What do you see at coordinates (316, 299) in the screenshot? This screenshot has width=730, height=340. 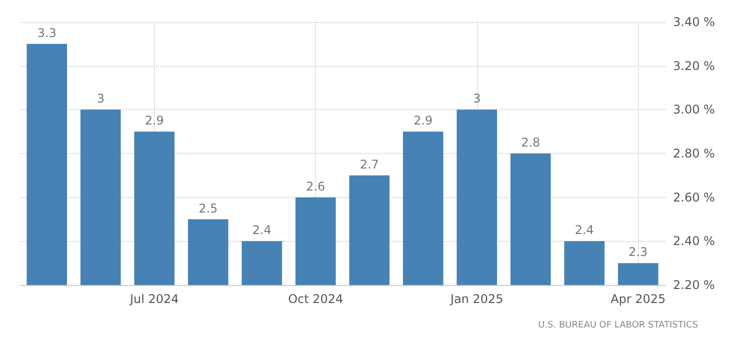 I see `x-tick-label: Oct 2024` at bounding box center [316, 299].